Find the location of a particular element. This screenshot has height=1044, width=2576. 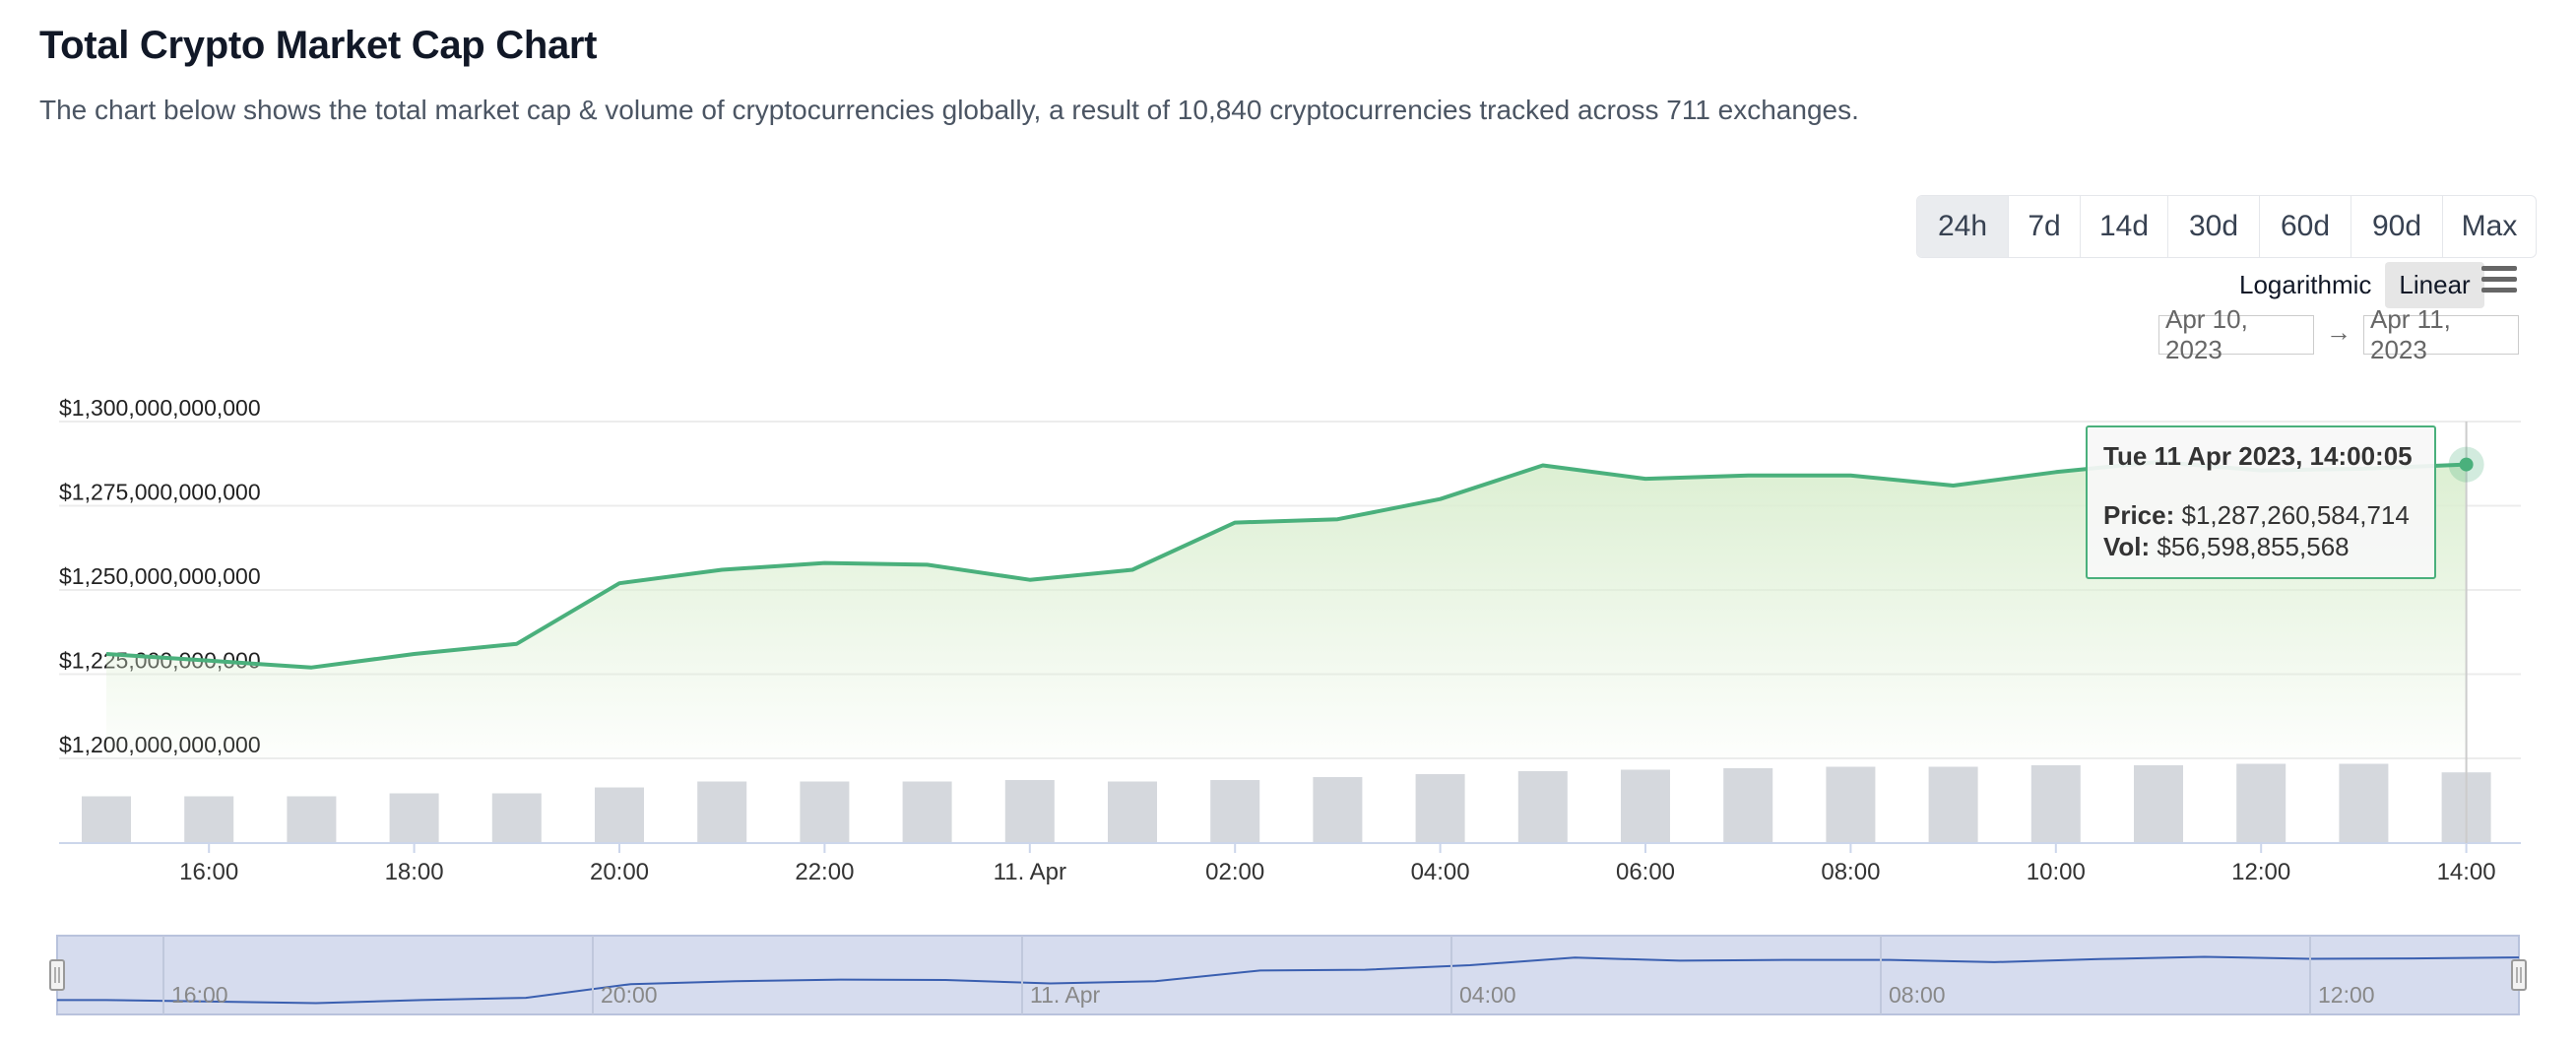

navigator-right-handle is located at coordinates (2519, 975).